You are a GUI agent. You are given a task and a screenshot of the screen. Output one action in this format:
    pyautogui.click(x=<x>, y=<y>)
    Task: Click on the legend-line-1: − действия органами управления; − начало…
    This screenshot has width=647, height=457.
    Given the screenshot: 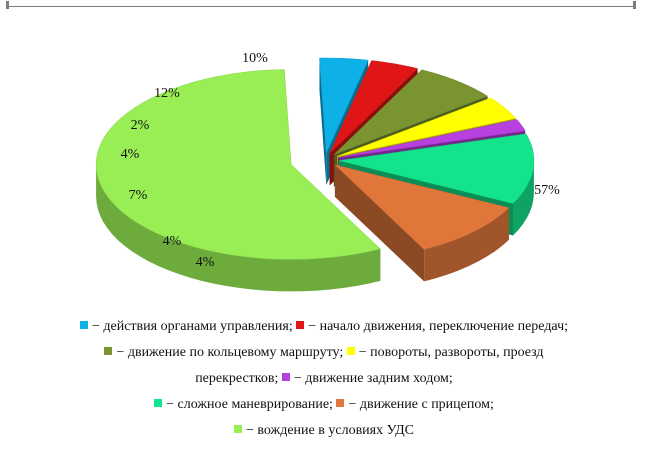 What is the action you would take?
    pyautogui.click(x=324, y=327)
    